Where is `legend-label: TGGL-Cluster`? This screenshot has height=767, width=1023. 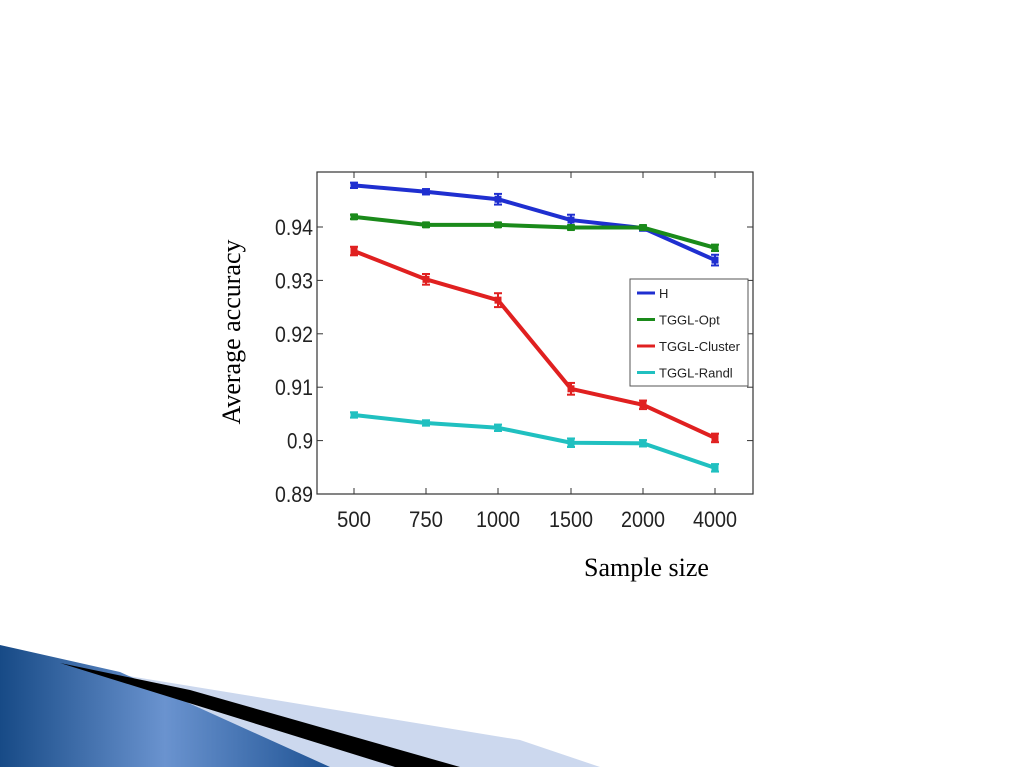
legend-label: TGGL-Cluster is located at coordinates (700, 346).